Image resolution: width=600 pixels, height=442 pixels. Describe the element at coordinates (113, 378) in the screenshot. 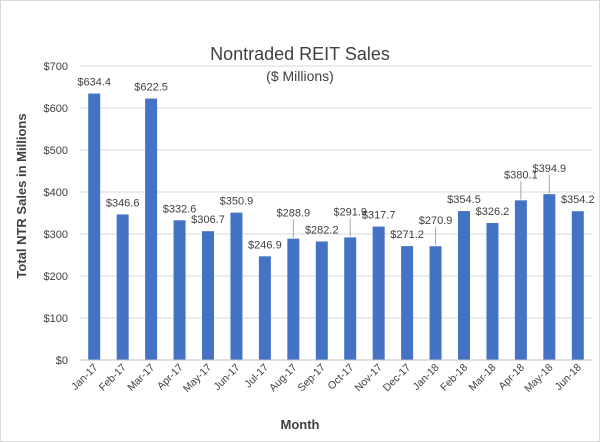

I see `x-tick-label: Feb-17` at that location.